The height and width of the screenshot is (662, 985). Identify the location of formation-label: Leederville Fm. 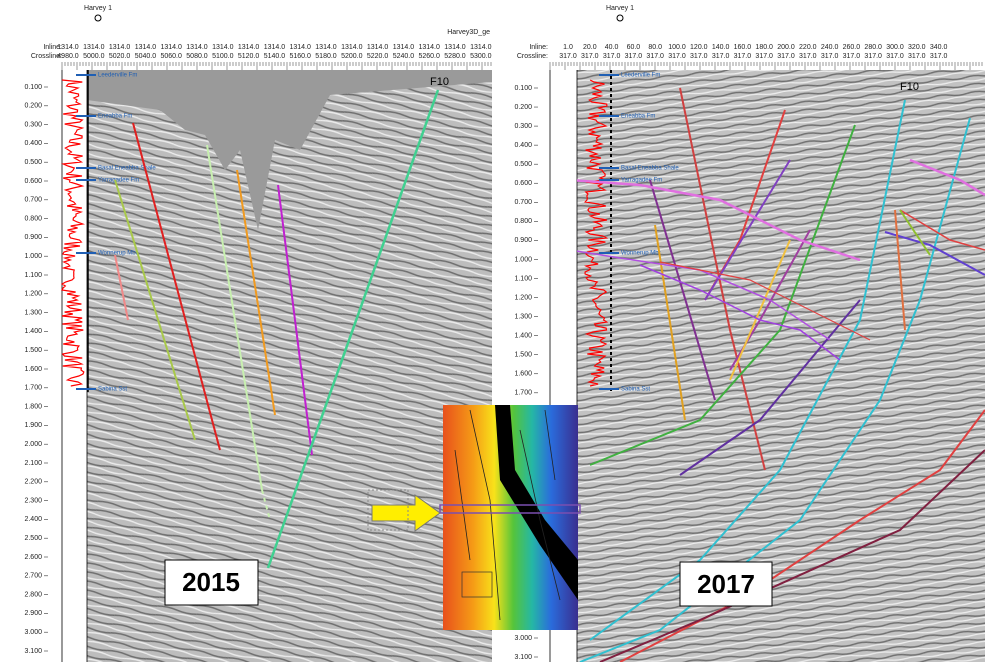
(117, 76).